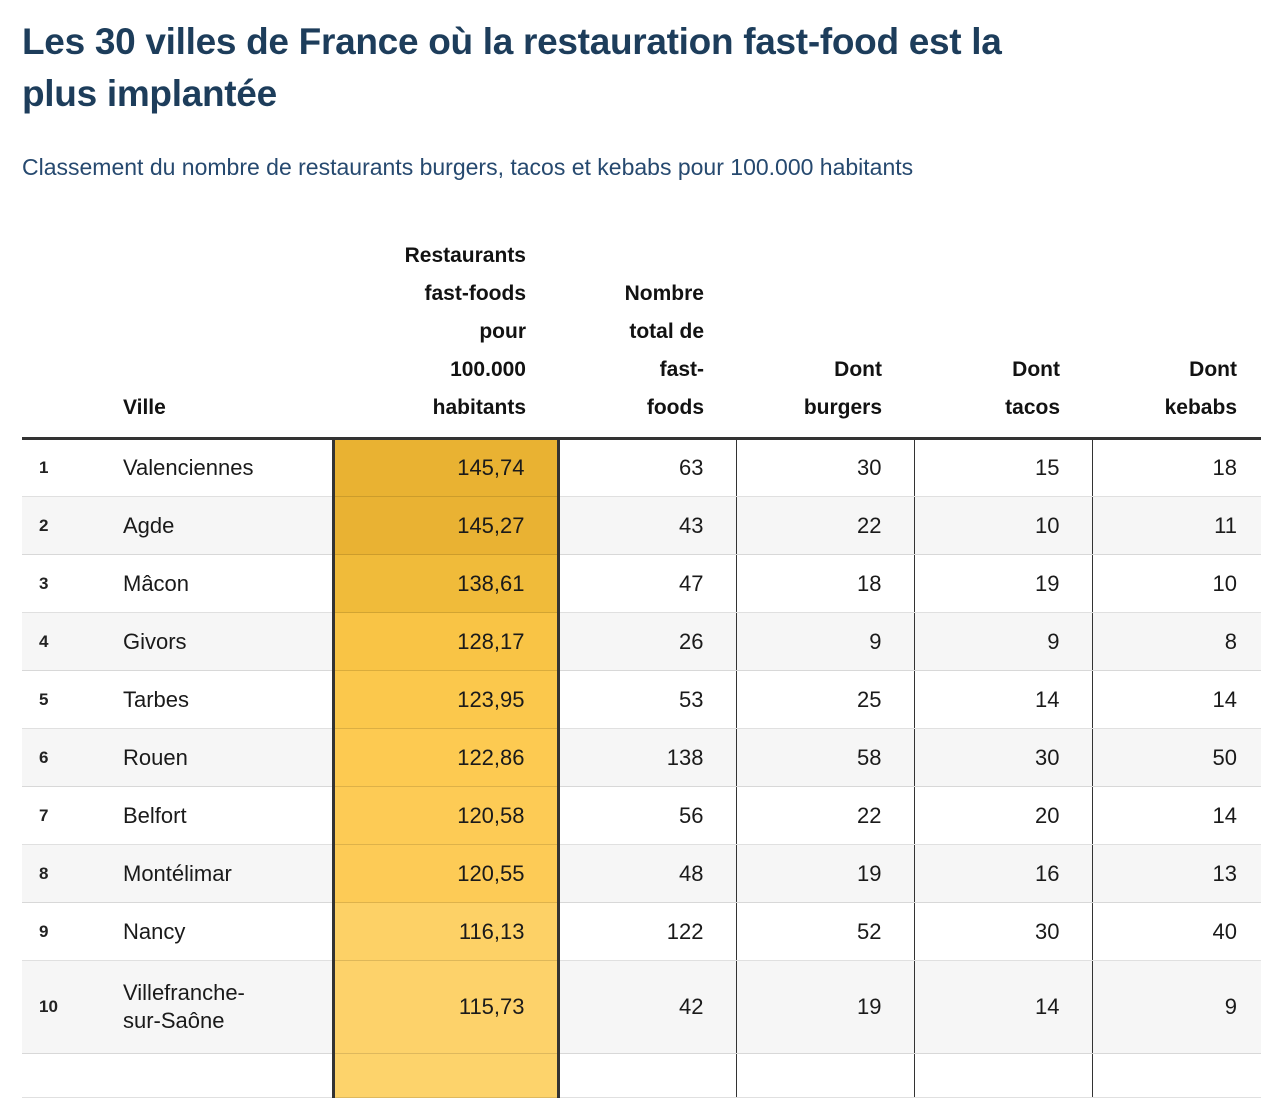 The width and height of the screenshot is (1284, 1098). What do you see at coordinates (65, 525) in the screenshot?
I see `rank-cell: 2` at bounding box center [65, 525].